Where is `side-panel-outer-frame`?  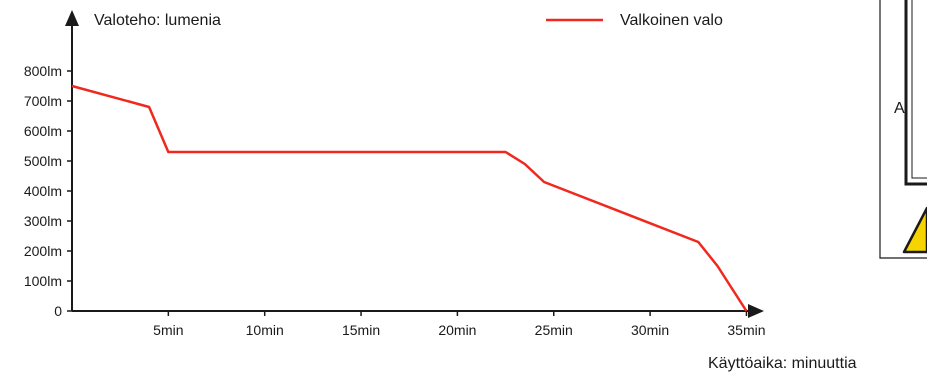
side-panel-outer-frame is located at coordinates (903, 129).